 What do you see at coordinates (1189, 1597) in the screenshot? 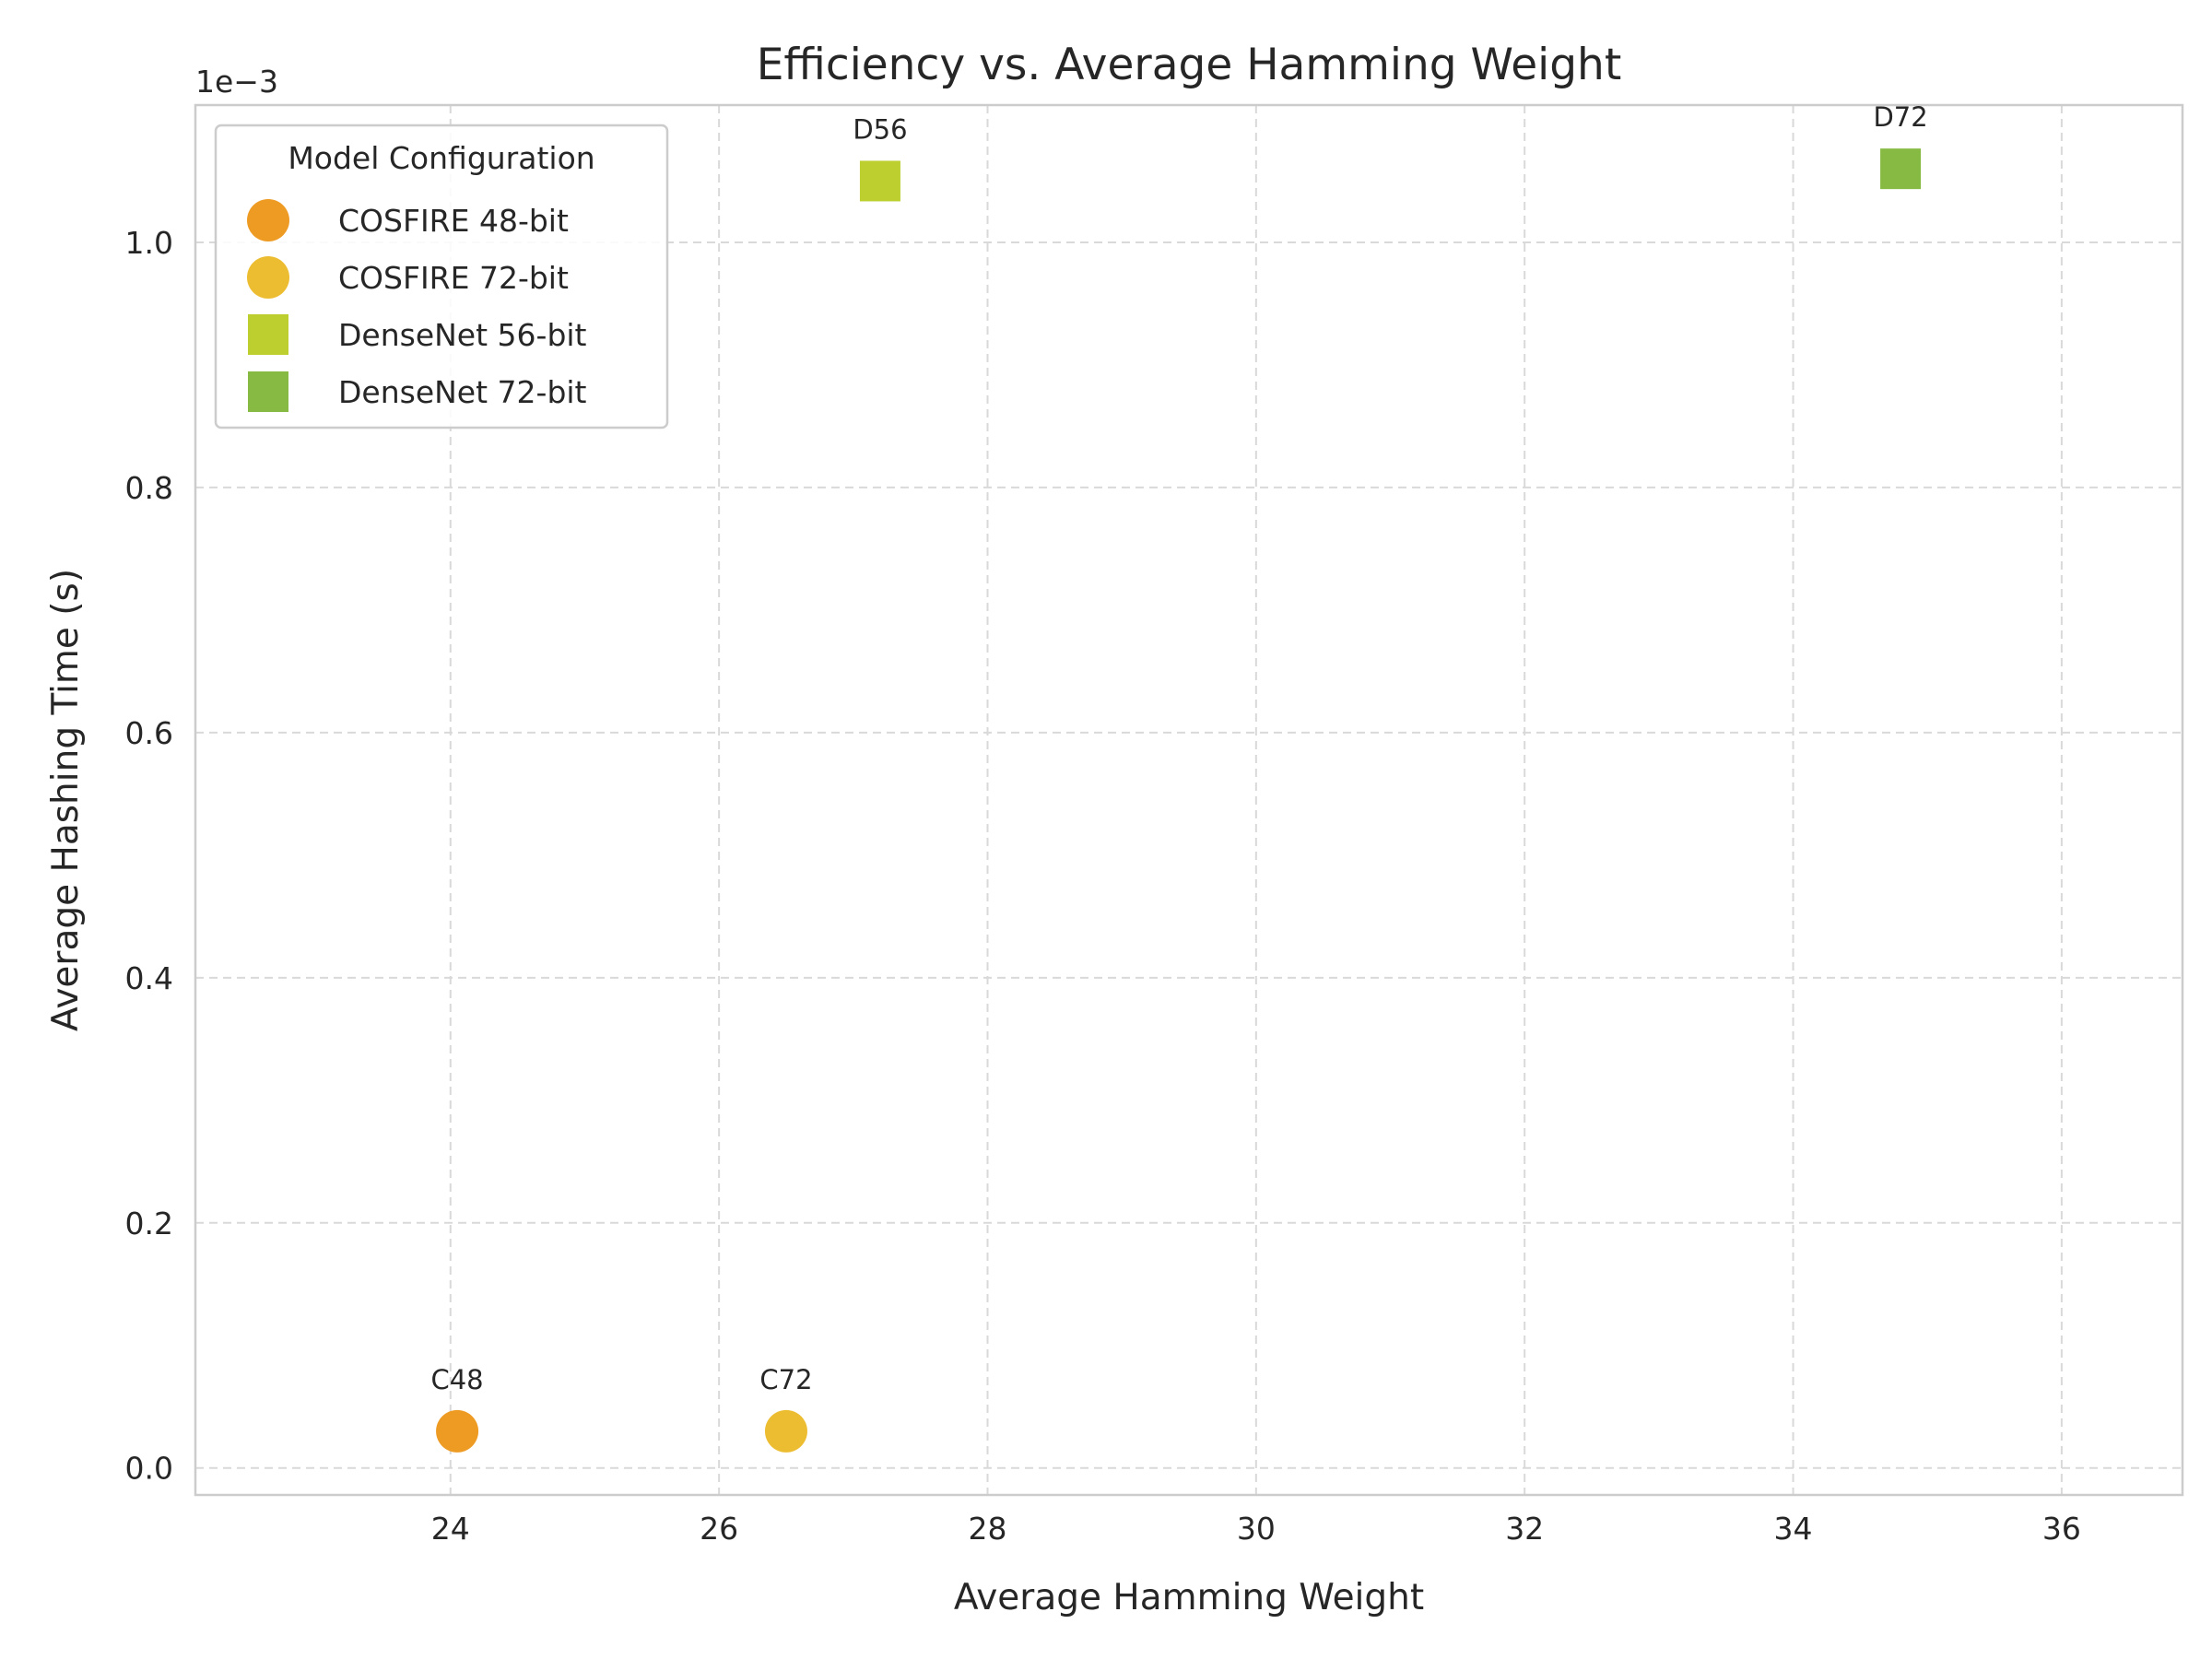
I see `x-axis-label: Average Hamming Weight` at bounding box center [1189, 1597].